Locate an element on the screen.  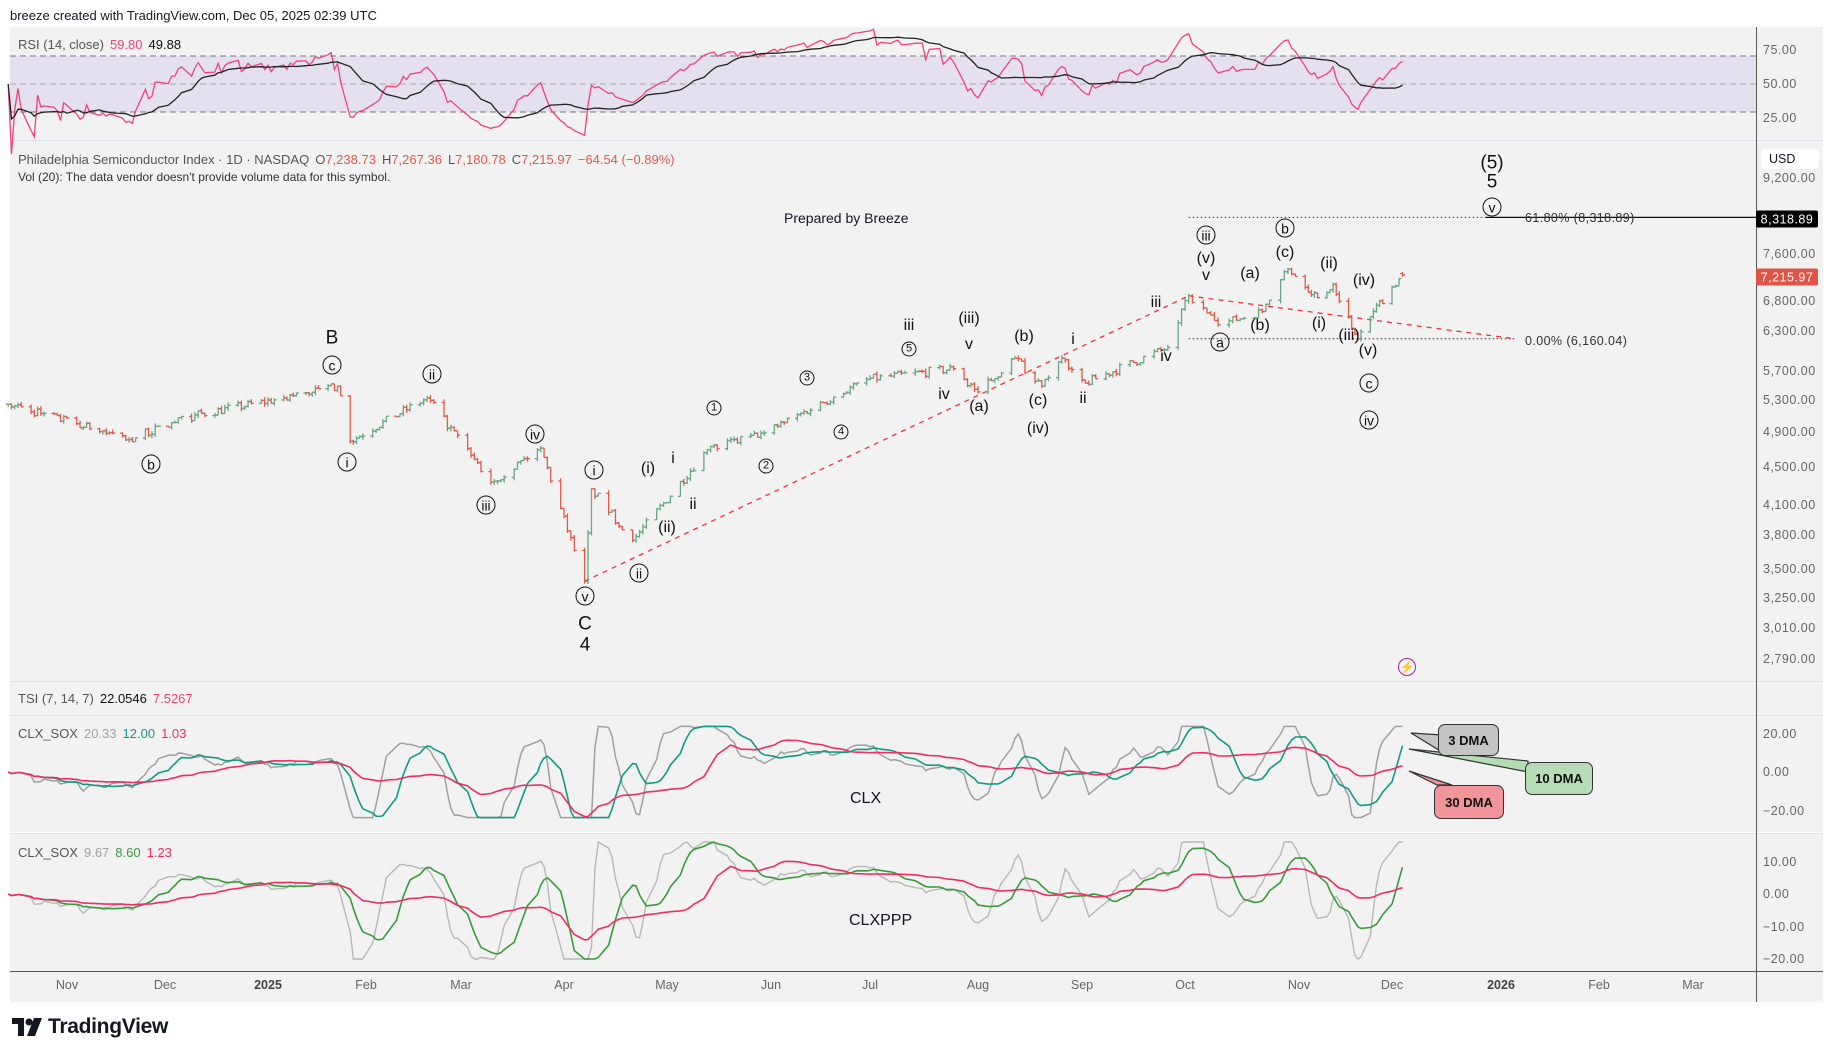
fib-price-tag: 8,318.89 is located at coordinates (1787, 219).